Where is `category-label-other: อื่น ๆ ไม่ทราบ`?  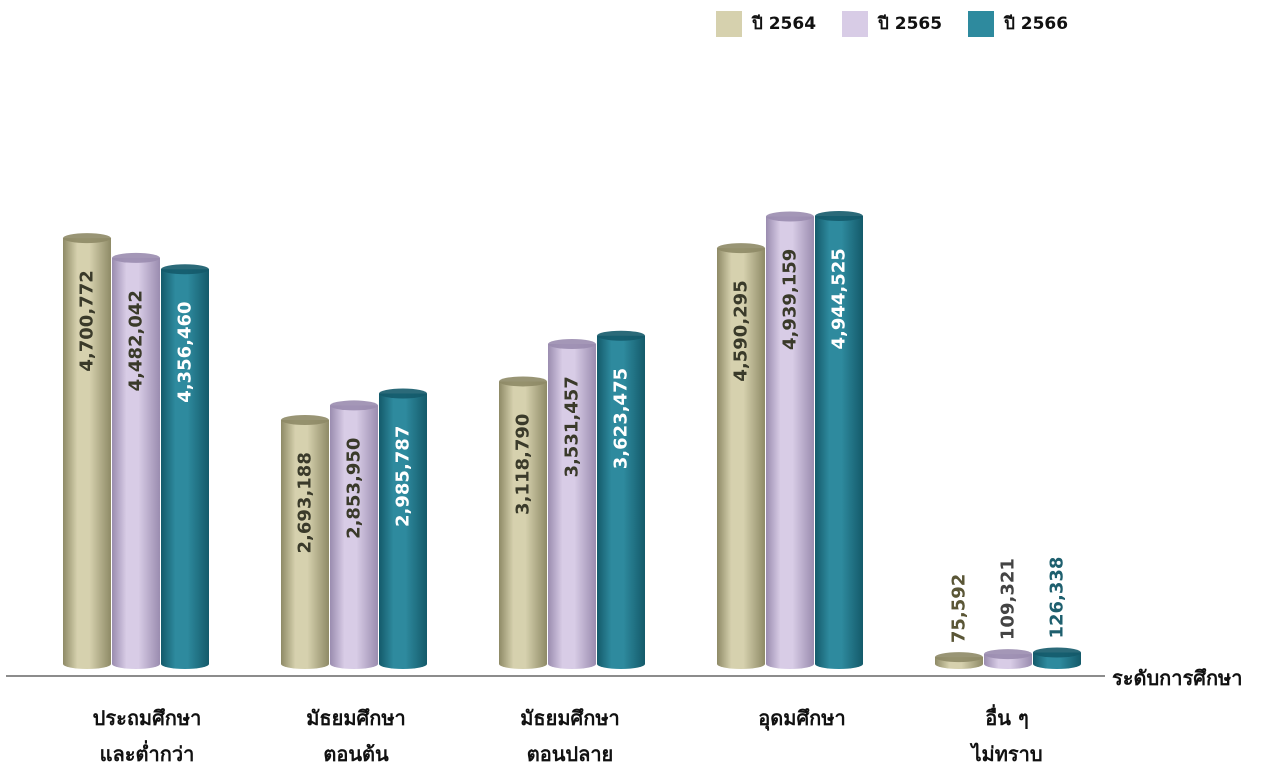 category-label-other: อื่น ๆ ไม่ทราบ is located at coordinates (1007, 736).